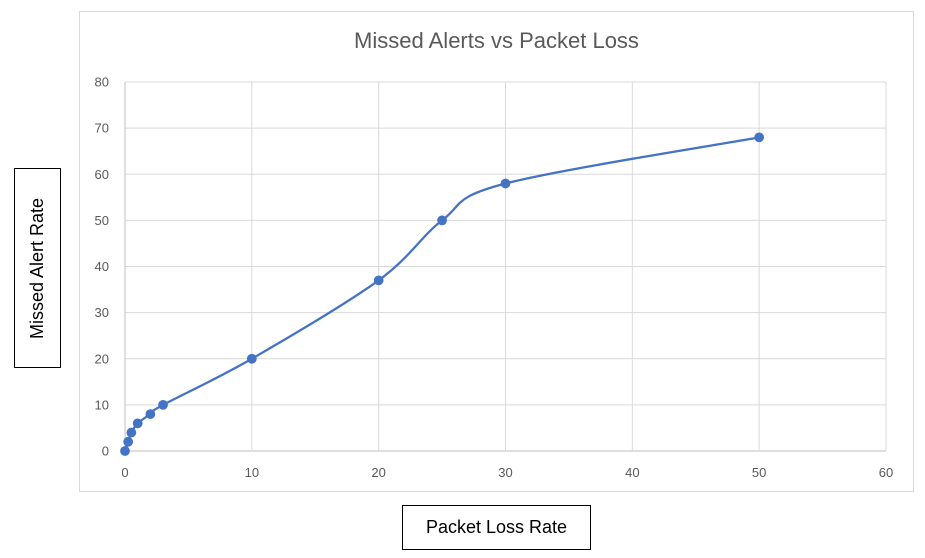 The height and width of the screenshot is (558, 925). I want to click on x-axis-title: Packet Loss Rate, so click(496, 527).